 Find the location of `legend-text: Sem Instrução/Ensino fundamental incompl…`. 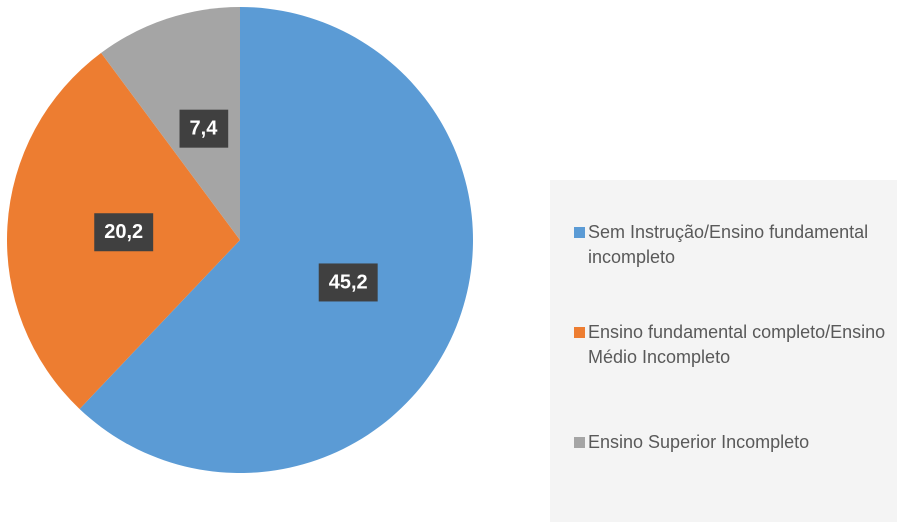

legend-text: Sem Instrução/Ensino fundamental incompl… is located at coordinates (728, 244).